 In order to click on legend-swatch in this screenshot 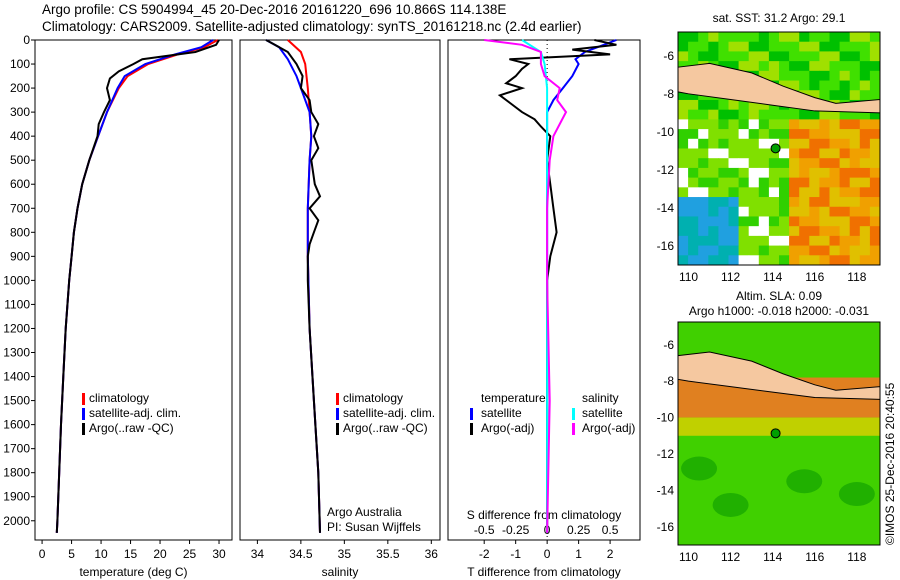, I will do `click(337, 399)`.